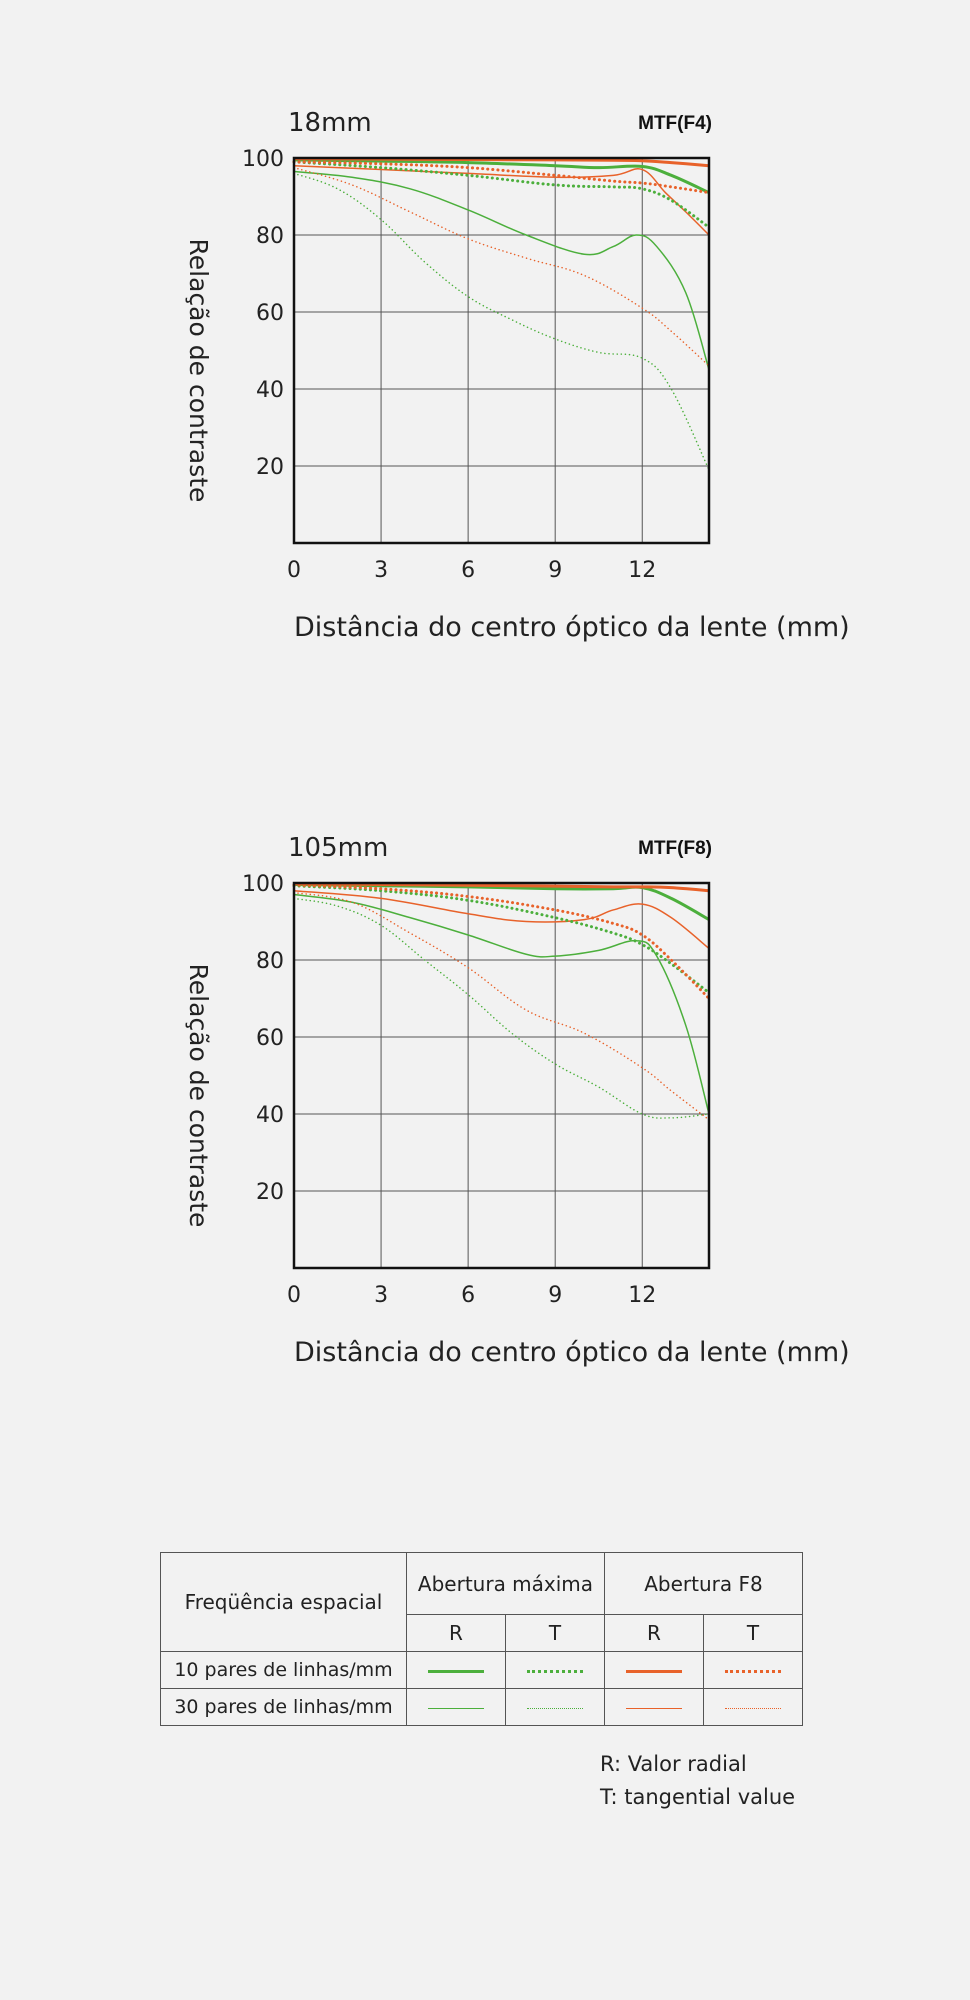 The width and height of the screenshot is (970, 2000). I want to click on legend-aperture-f8-header: Abertura F8, so click(703, 1583).